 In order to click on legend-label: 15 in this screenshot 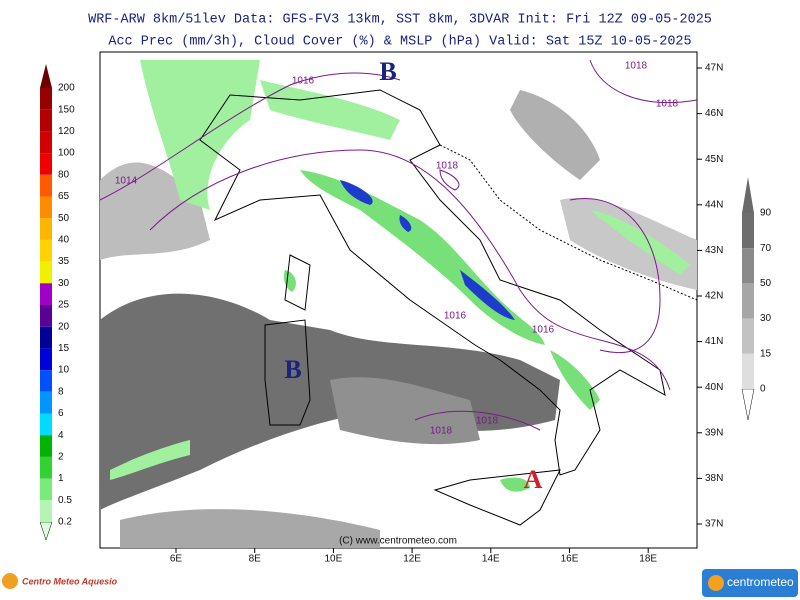, I will do `click(64, 348)`.